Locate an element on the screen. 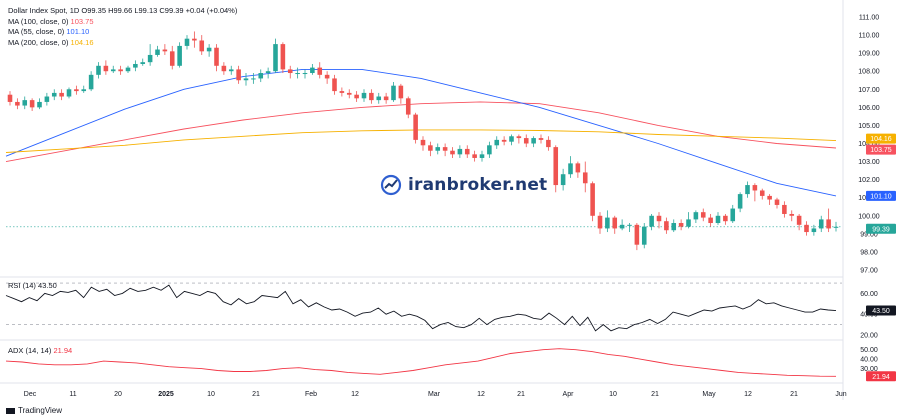 The height and width of the screenshot is (419, 900). tradingview-text: TradingView is located at coordinates (40, 410).